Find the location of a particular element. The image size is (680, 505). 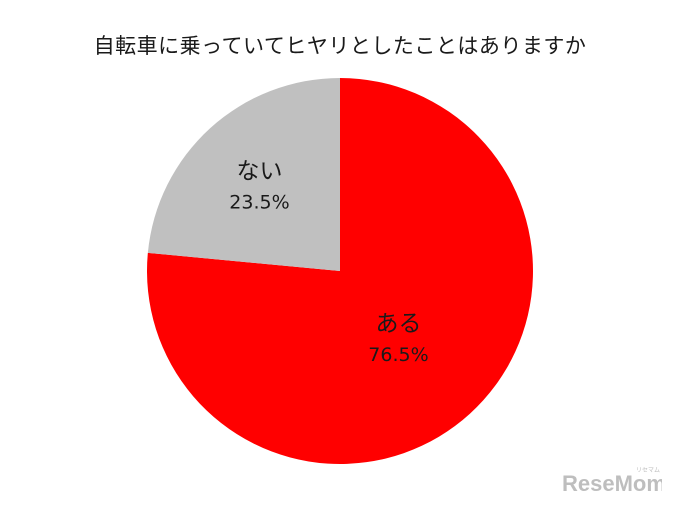

resemom-logo-kana: リセマム is located at coordinates (648, 470).